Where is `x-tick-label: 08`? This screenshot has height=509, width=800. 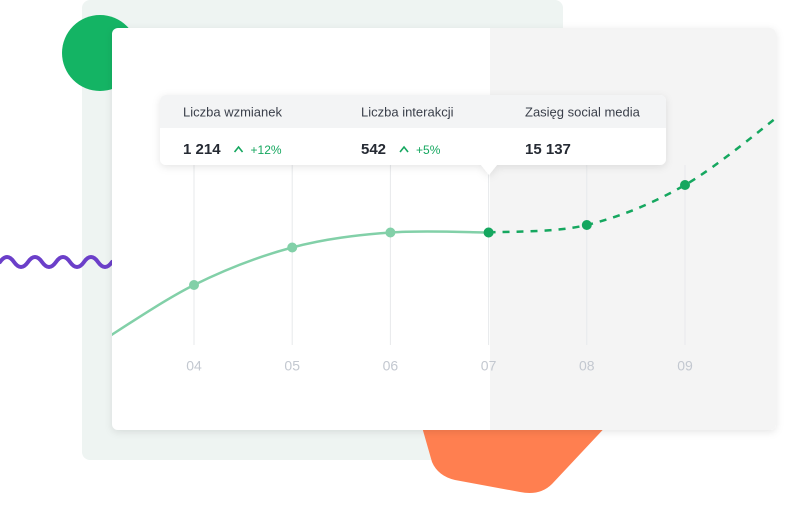
x-tick-label: 08 is located at coordinates (587, 366).